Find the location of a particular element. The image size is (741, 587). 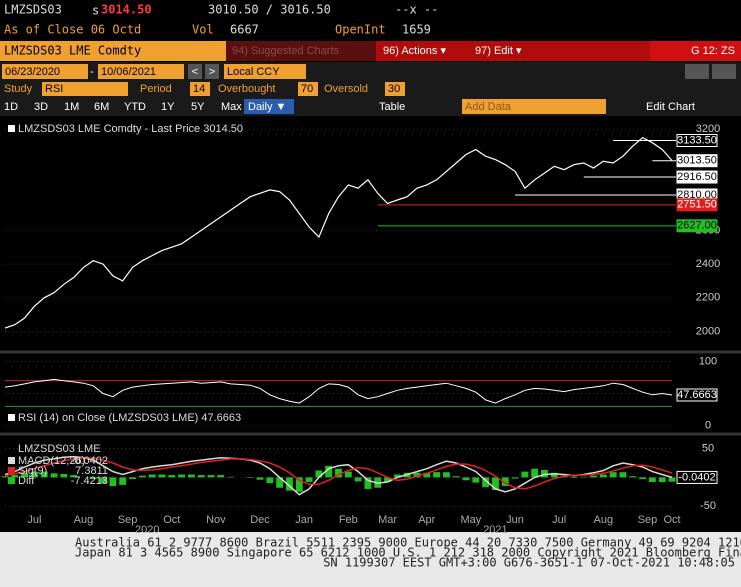

level-label: 3133.50 is located at coordinates (697, 140).